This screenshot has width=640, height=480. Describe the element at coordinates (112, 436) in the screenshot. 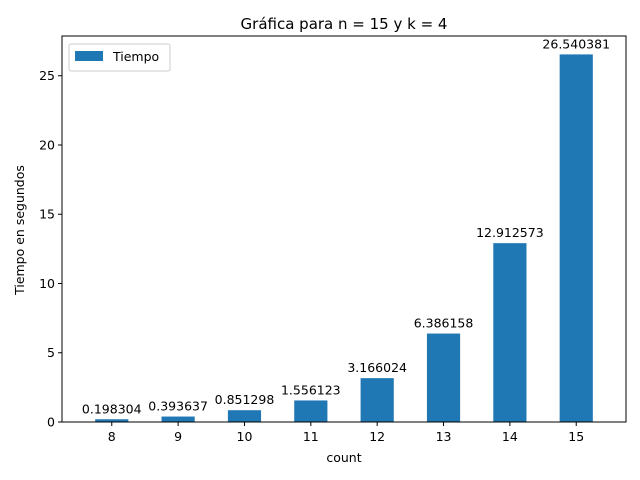

I see `x-tick-label-8: 8` at that location.